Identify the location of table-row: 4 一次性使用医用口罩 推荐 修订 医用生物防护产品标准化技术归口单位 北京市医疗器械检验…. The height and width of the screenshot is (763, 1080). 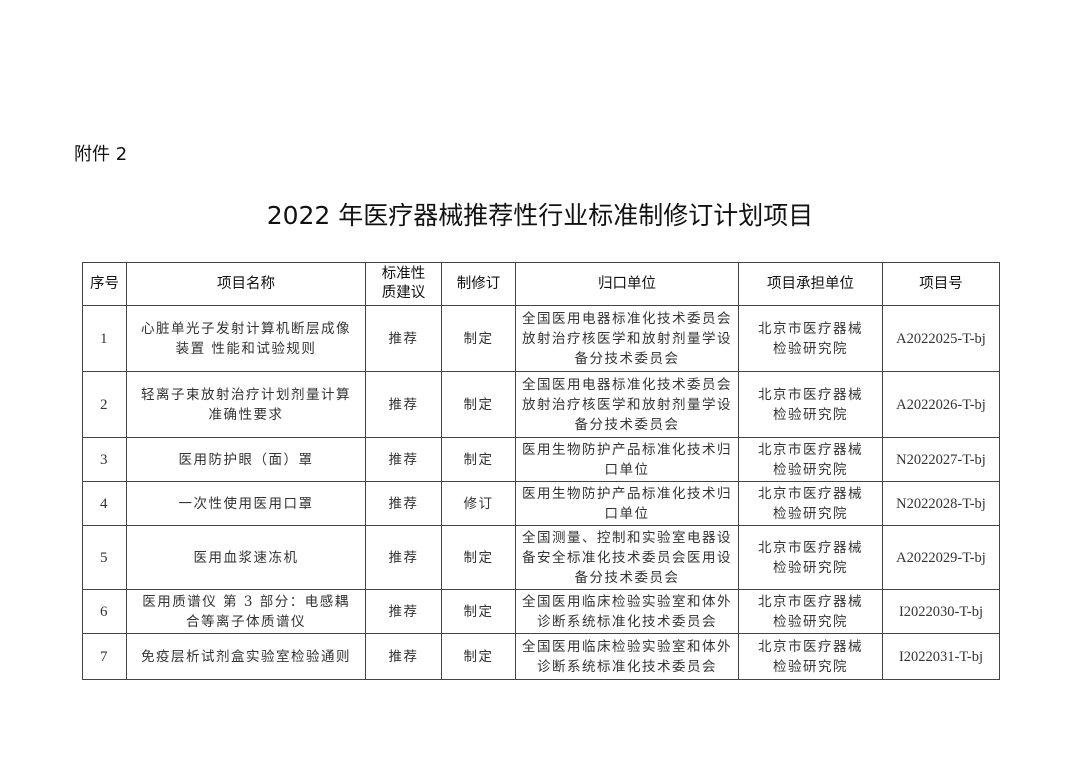
(541, 503).